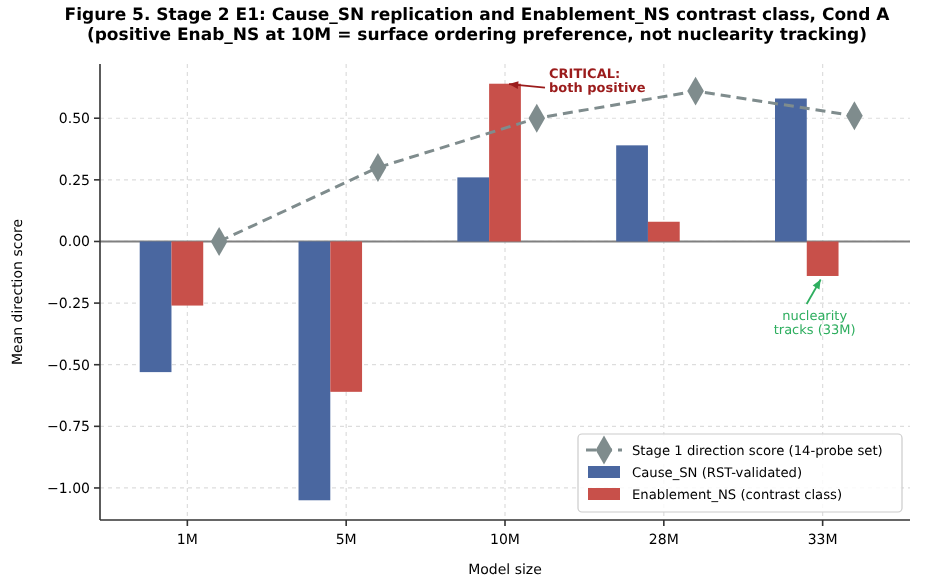 Image resolution: width=938 pixels, height=584 pixels. I want to click on chart-title: Figure 5. Stage 2 E1: Cause_SN replication and Enablement_NS contrast class, Cond A, so click(477, 16).